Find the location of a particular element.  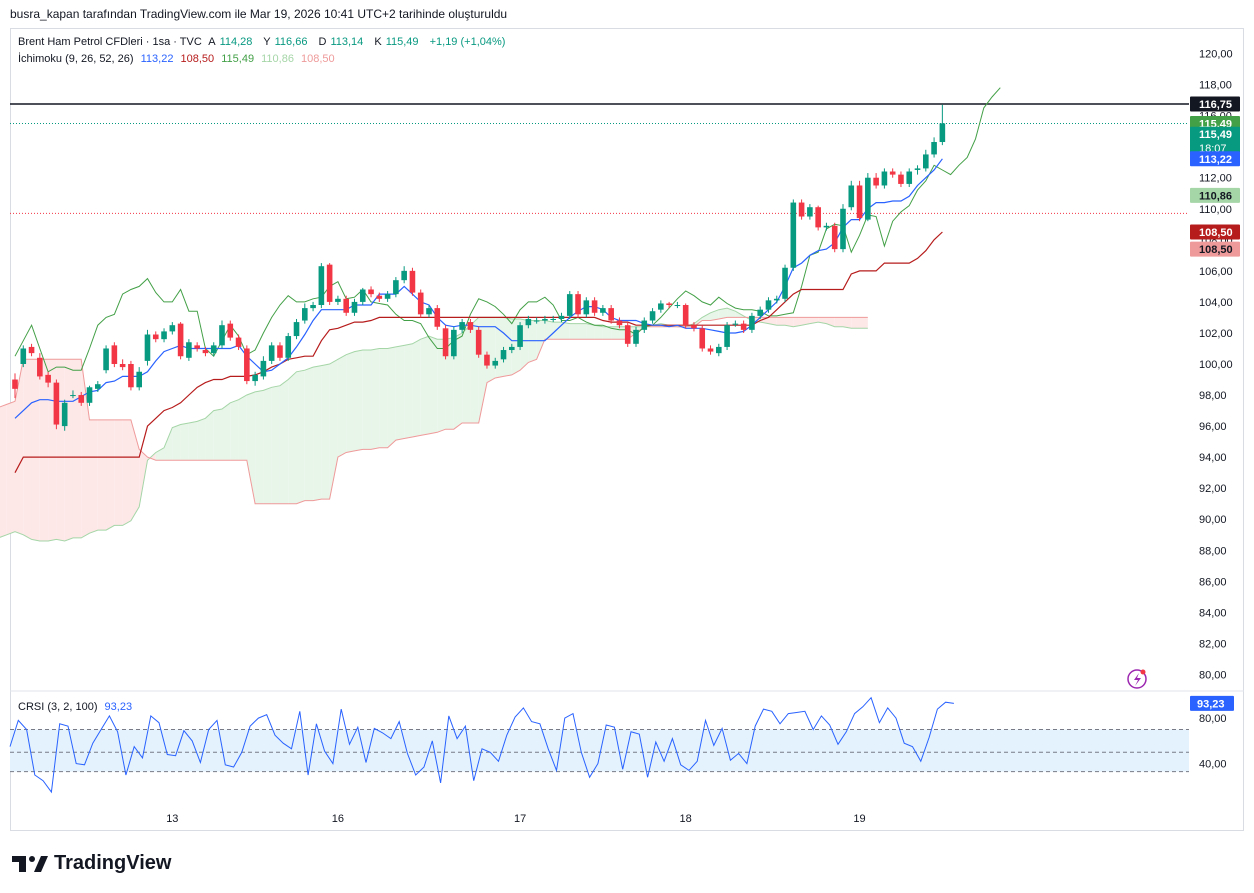

crsi-line is located at coordinates (481, 745).